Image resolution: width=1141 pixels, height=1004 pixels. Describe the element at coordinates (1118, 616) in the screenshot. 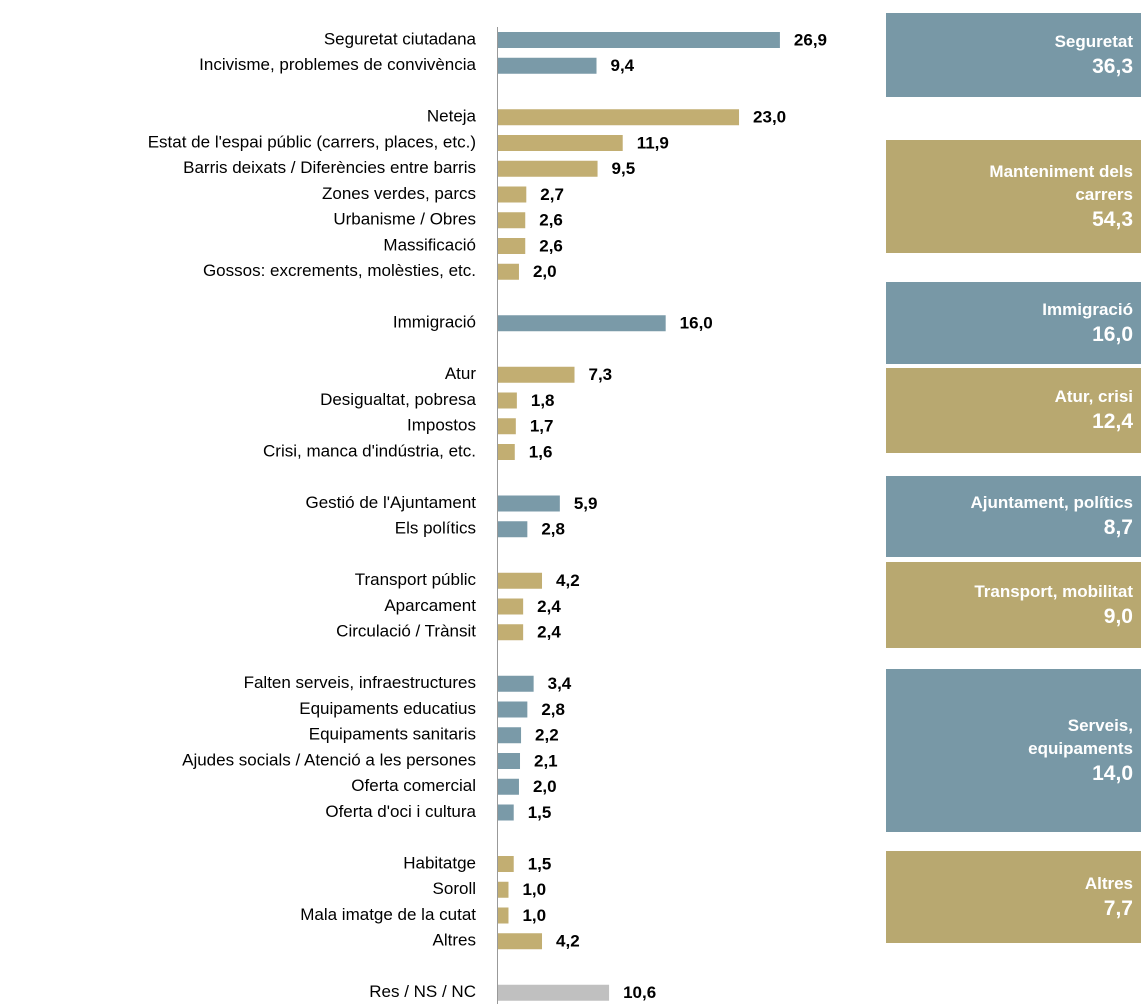

I see `group-total: 9,0` at that location.